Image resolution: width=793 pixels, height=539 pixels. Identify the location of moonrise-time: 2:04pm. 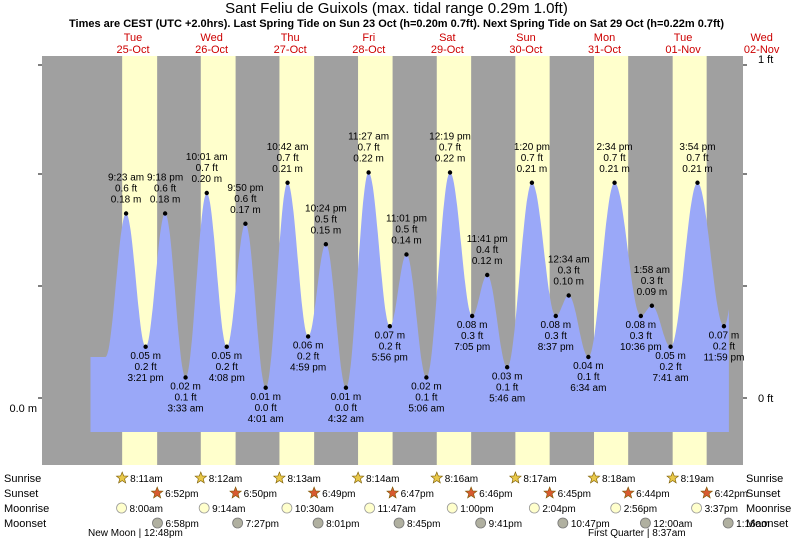
(558, 509).